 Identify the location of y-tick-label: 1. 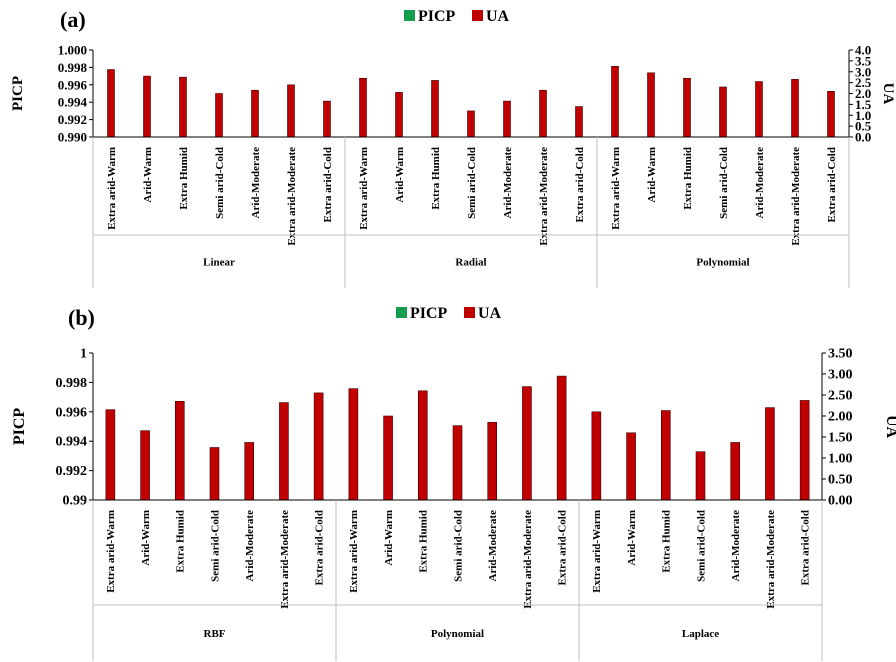
(83, 354).